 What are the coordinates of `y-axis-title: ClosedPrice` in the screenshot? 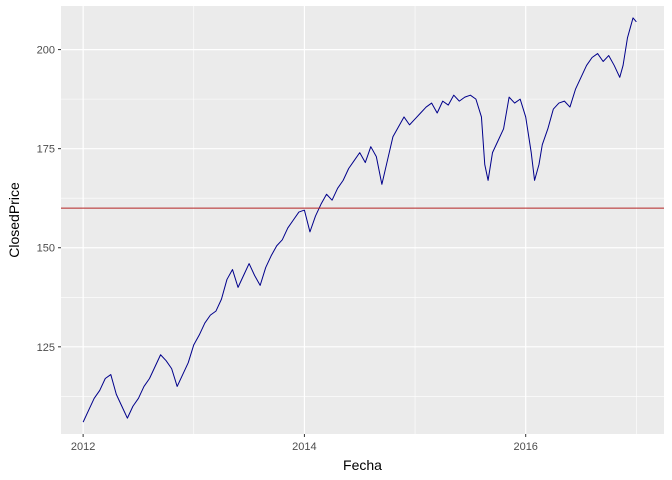 It's located at (14, 220).